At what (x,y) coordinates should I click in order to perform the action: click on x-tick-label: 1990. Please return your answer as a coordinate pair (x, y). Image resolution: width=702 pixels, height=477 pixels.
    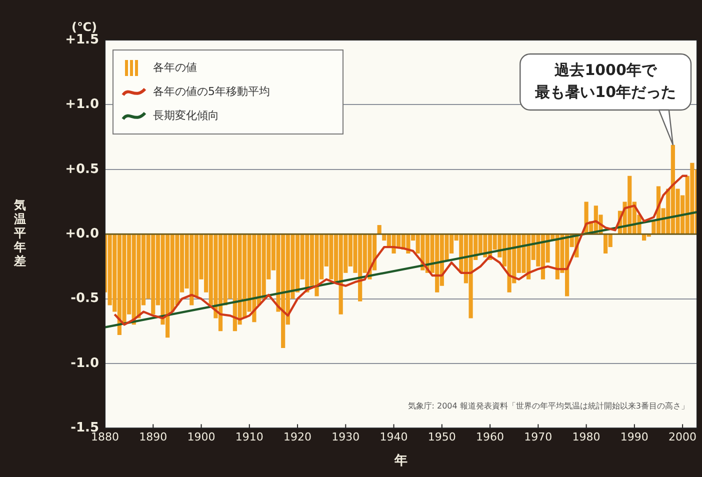
    Looking at the image, I should click on (634, 437).